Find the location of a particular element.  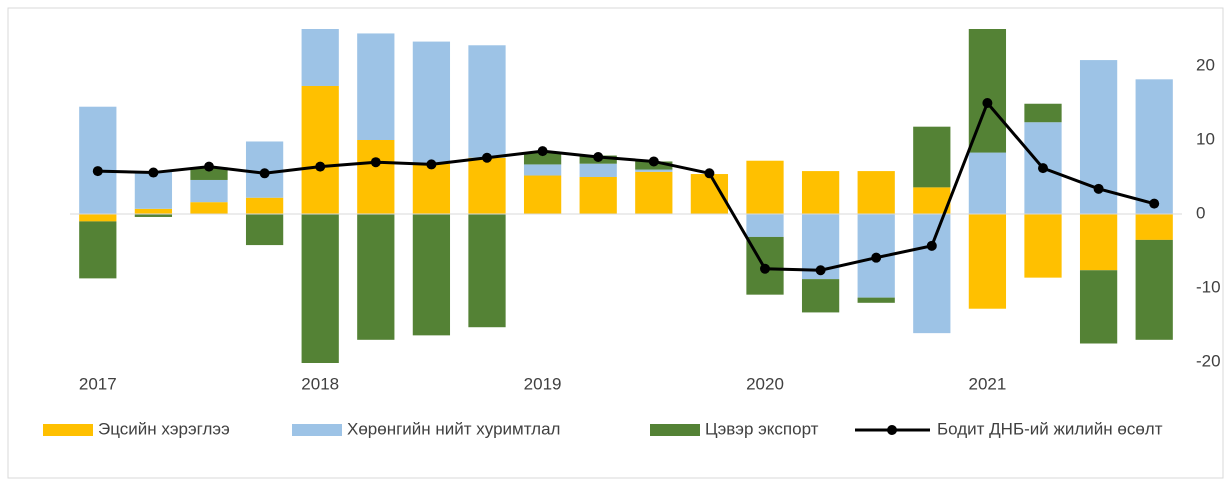

x-tick-label: 2020 is located at coordinates (765, 383).